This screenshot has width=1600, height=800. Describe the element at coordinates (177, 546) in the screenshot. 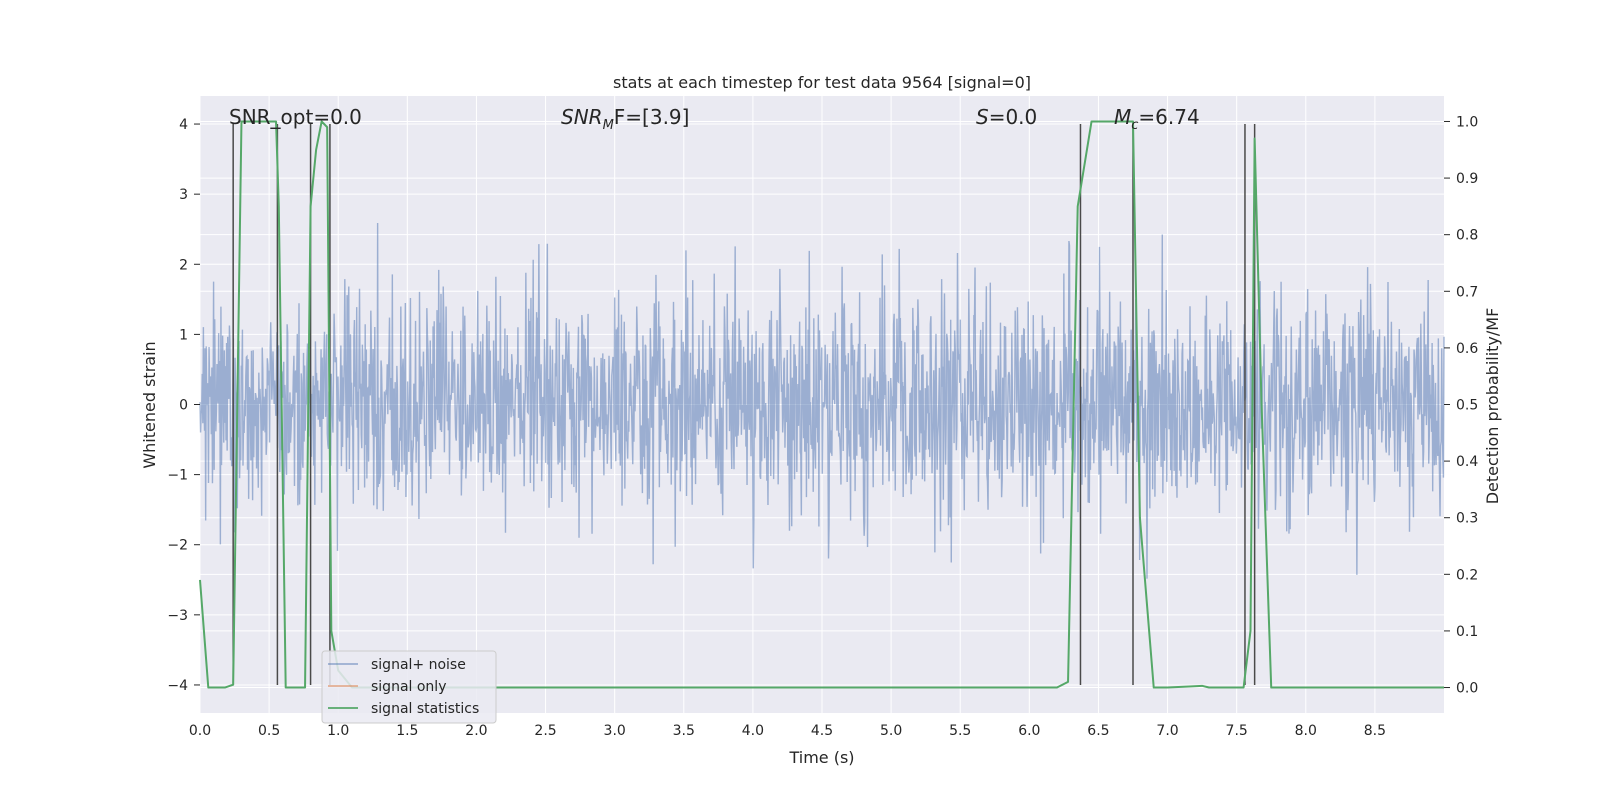

I see `y-tick-label: −2` at that location.